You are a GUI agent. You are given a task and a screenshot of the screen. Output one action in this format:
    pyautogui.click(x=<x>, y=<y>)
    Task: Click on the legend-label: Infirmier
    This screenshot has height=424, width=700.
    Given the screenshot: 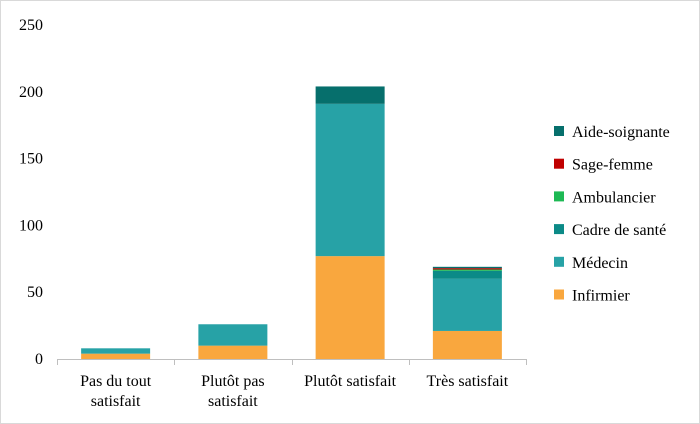 What is the action you would take?
    pyautogui.click(x=601, y=296)
    